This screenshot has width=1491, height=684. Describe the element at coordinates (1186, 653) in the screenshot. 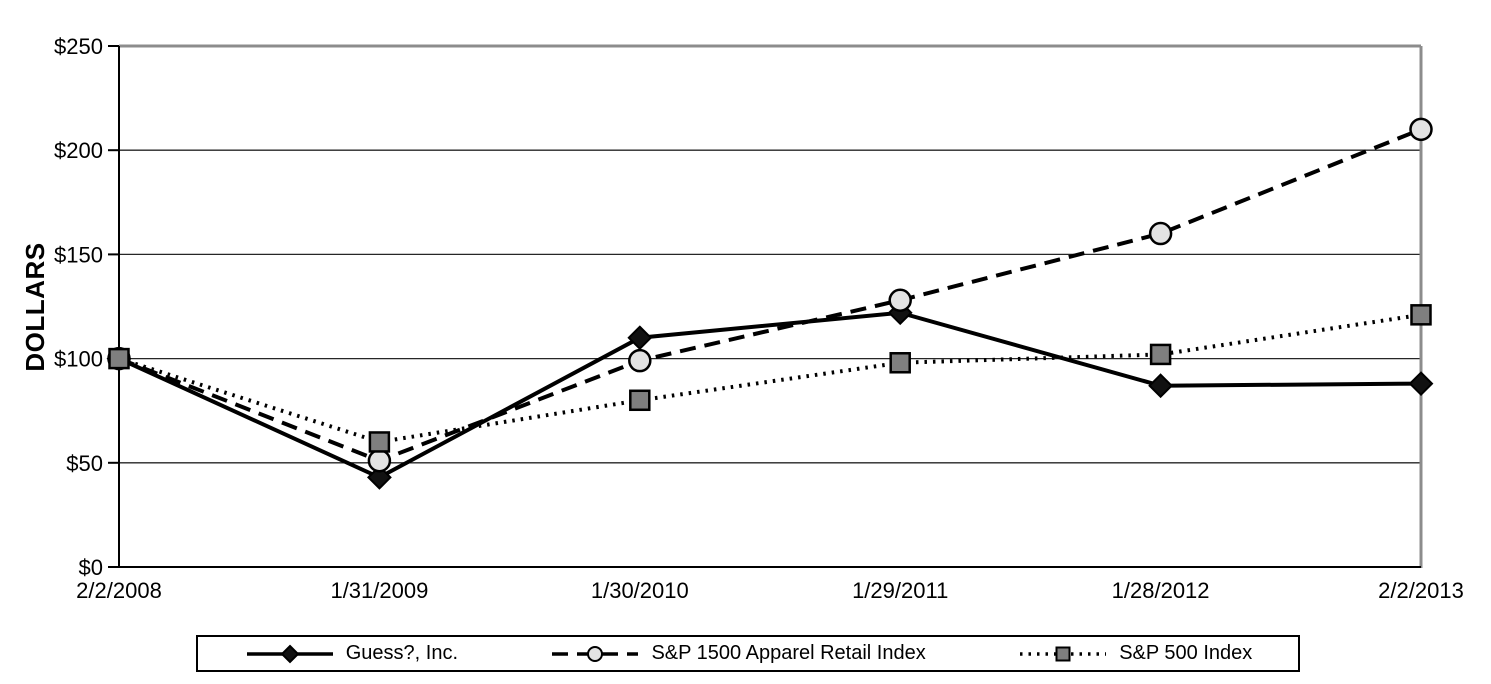

I see `legend-label-sp500: S&P 500 Index` at that location.